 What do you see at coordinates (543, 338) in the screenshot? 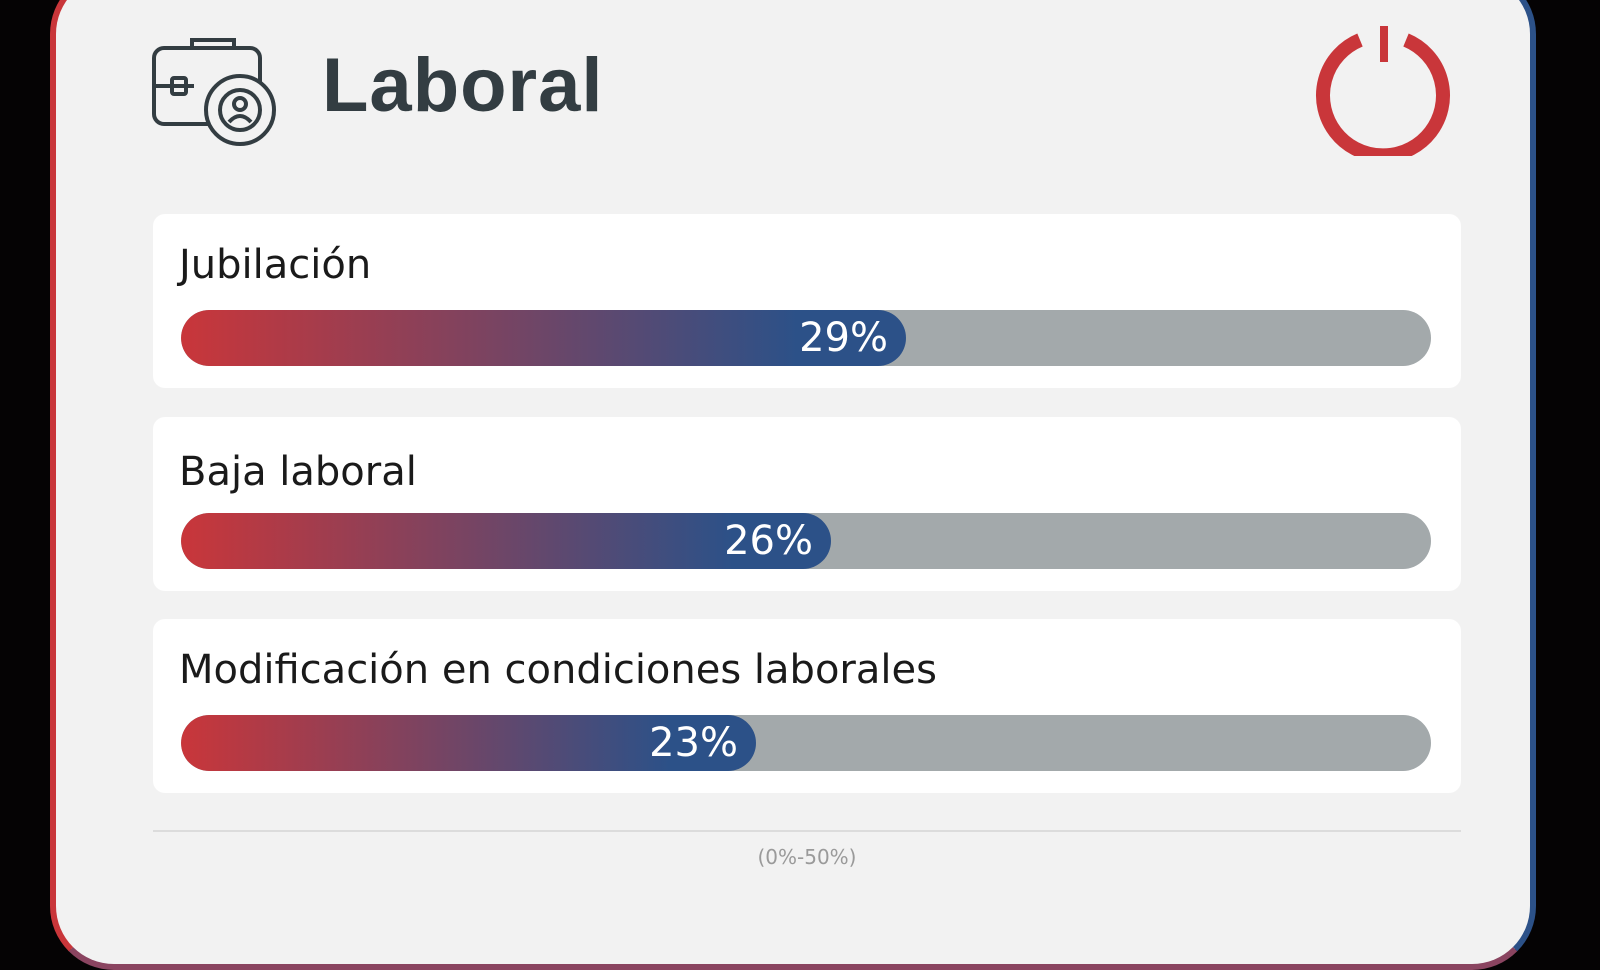
I see `bar: 29%` at bounding box center [543, 338].